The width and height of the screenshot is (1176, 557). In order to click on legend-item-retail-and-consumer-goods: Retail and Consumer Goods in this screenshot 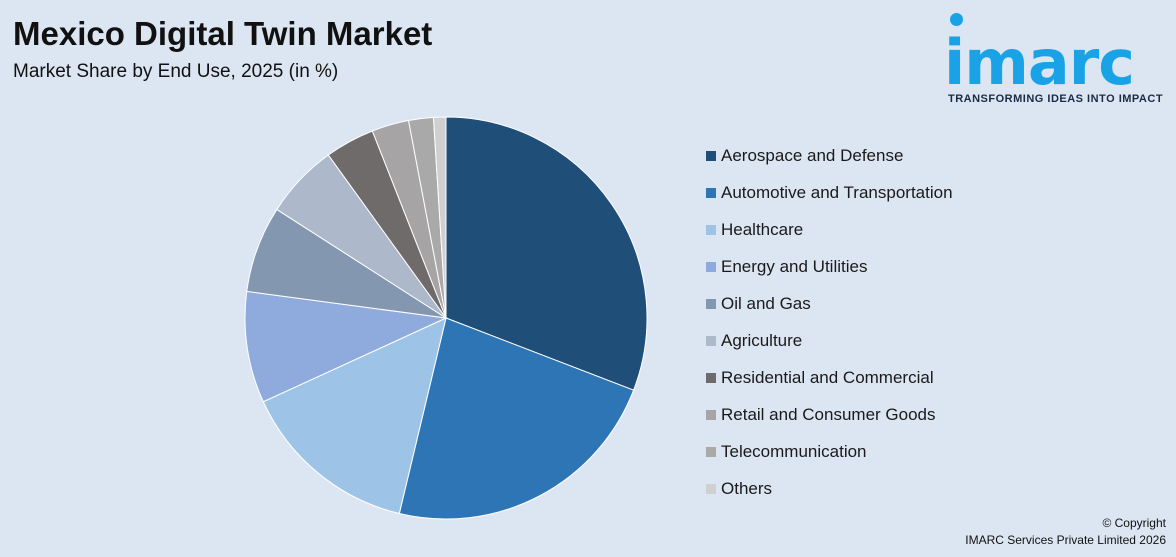, I will do `click(829, 414)`.